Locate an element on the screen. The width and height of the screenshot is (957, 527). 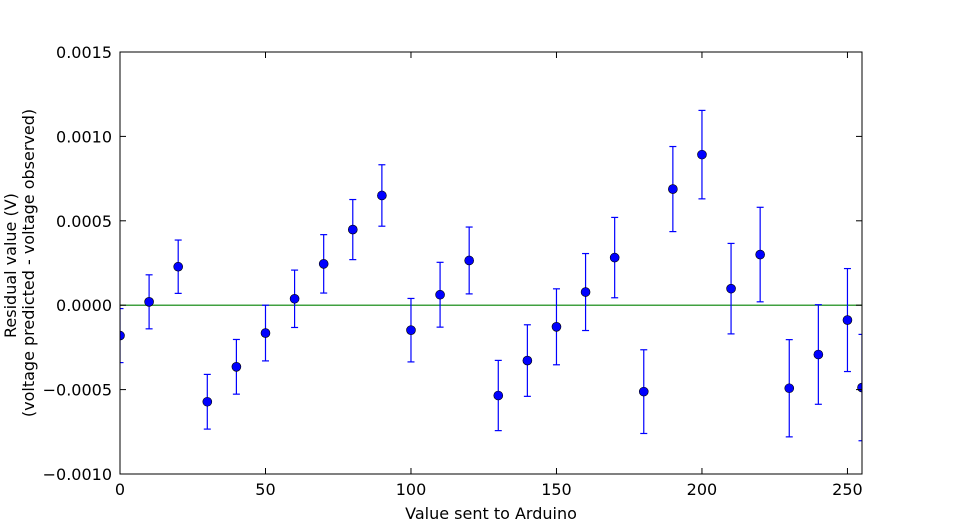
y-tick-label: 0.0010 is located at coordinates (84, 136).